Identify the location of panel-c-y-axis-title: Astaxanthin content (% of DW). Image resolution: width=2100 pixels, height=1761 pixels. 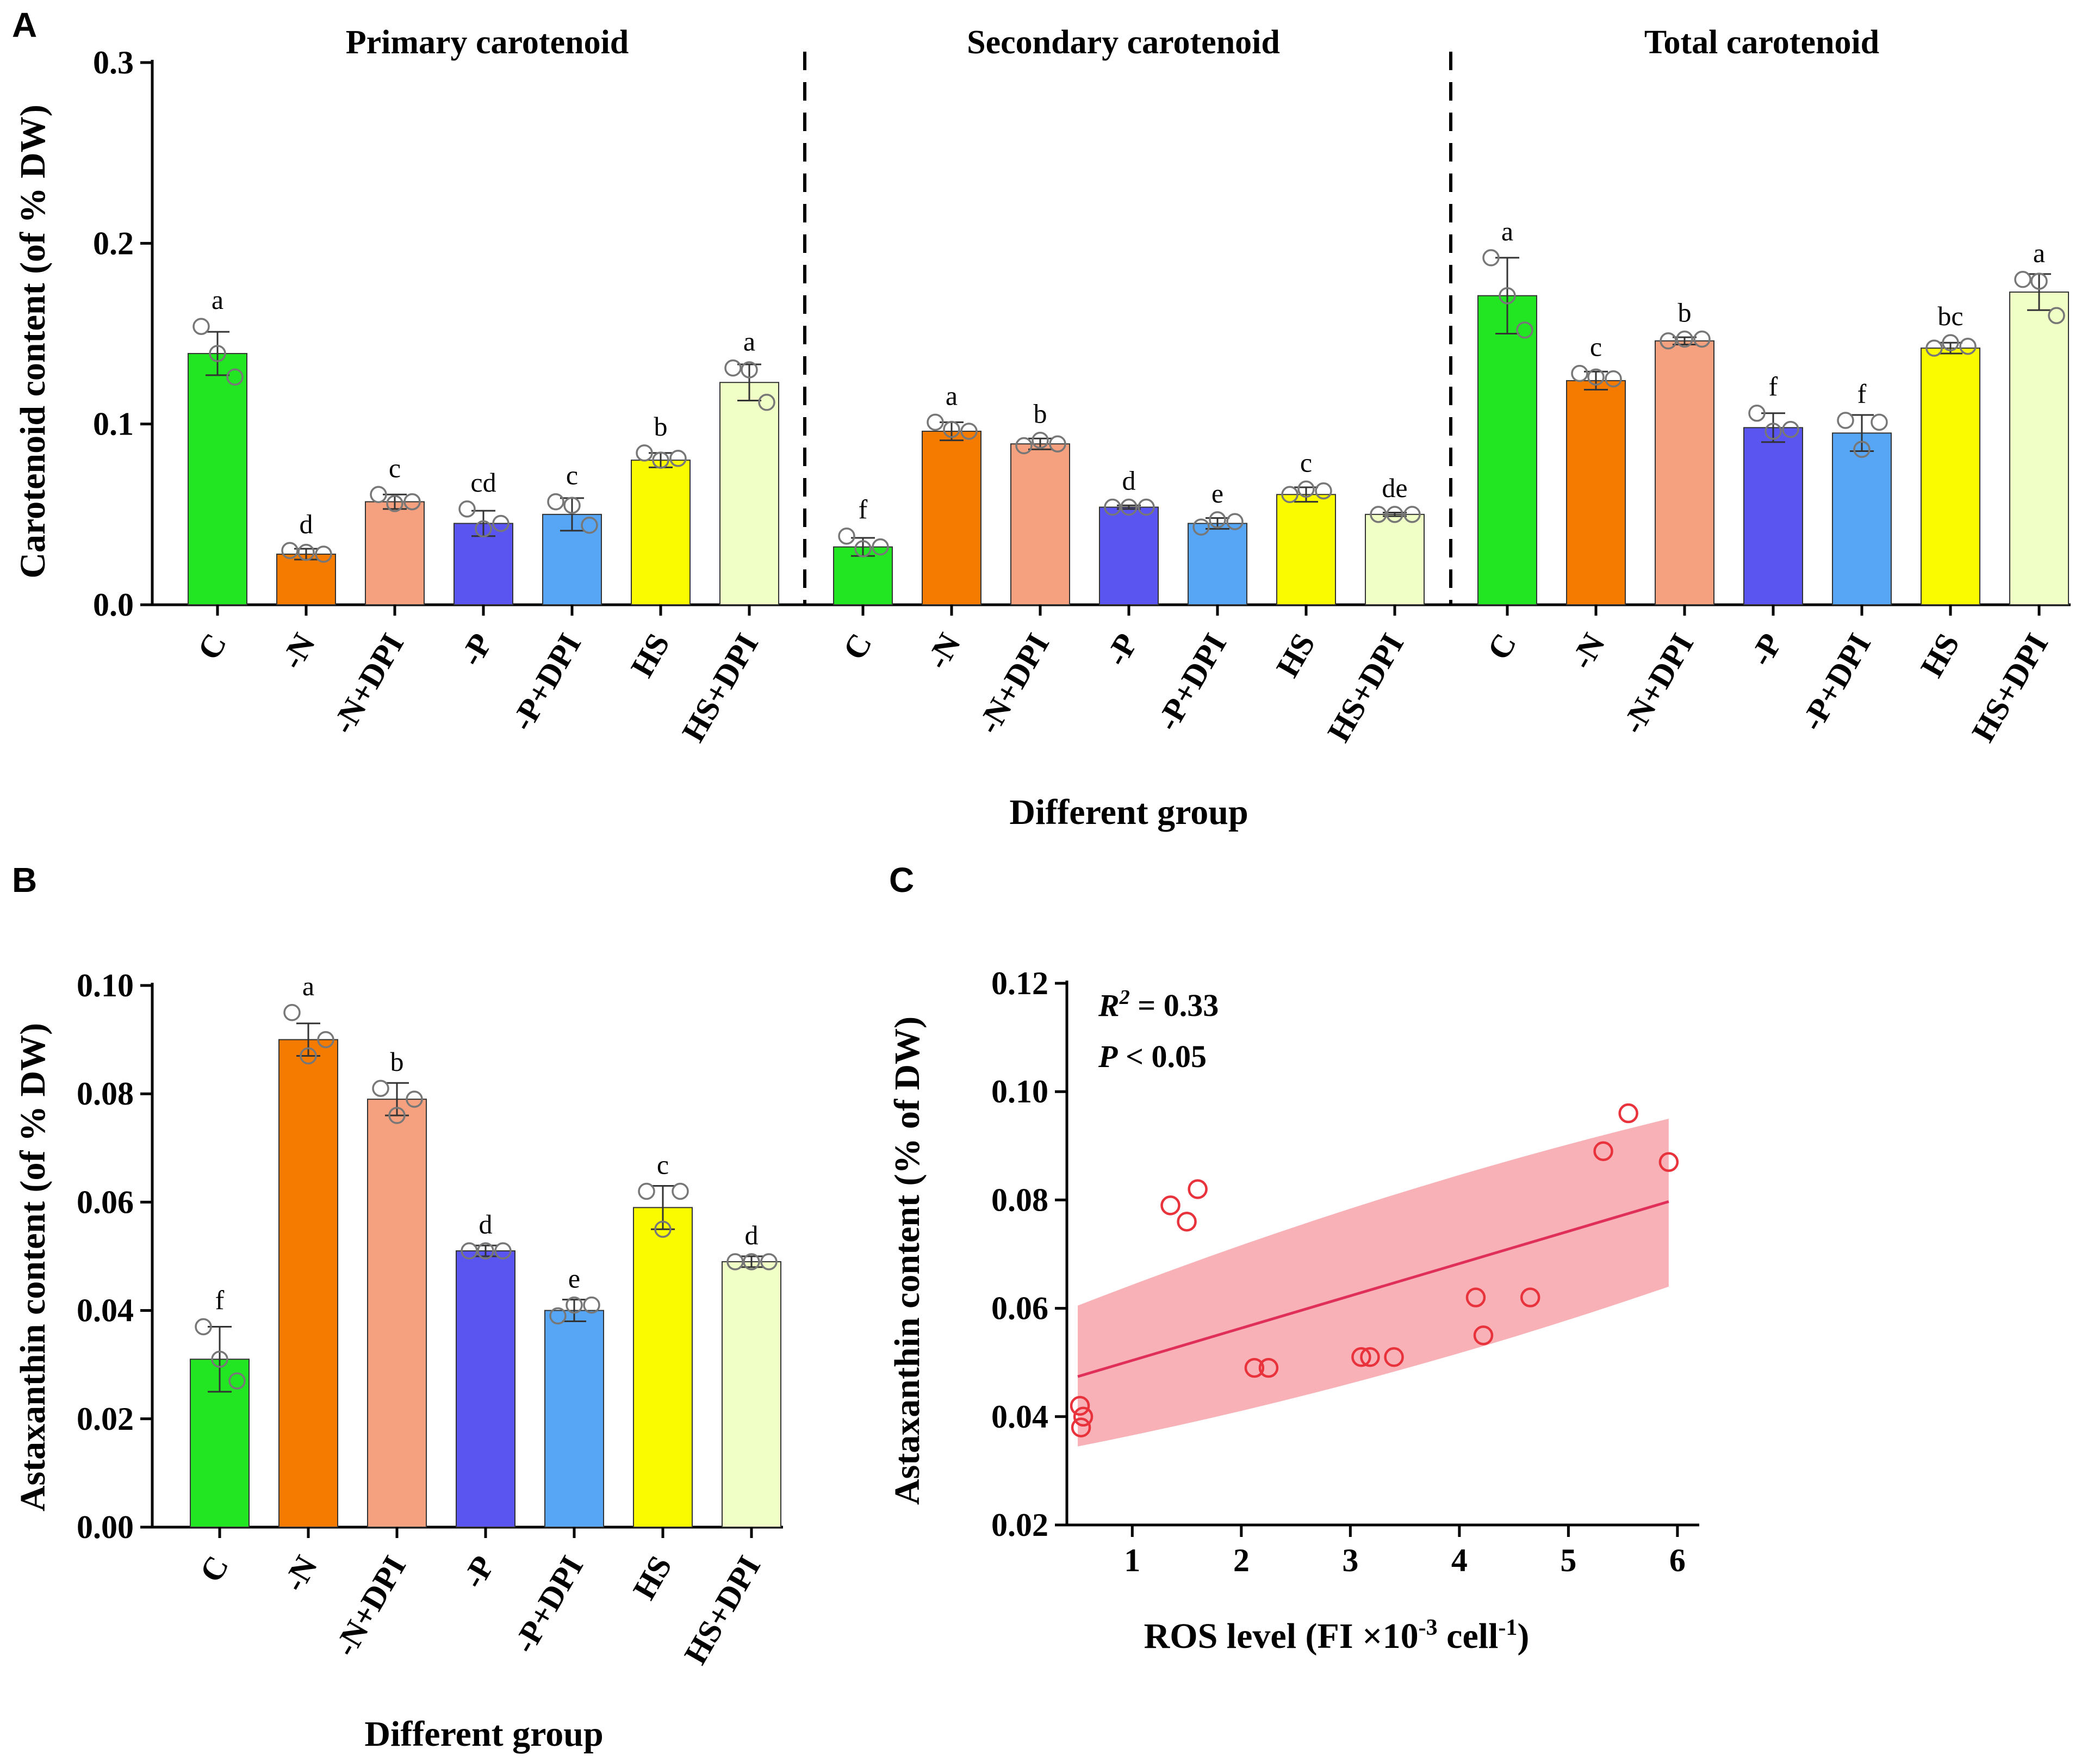
(907, 1260).